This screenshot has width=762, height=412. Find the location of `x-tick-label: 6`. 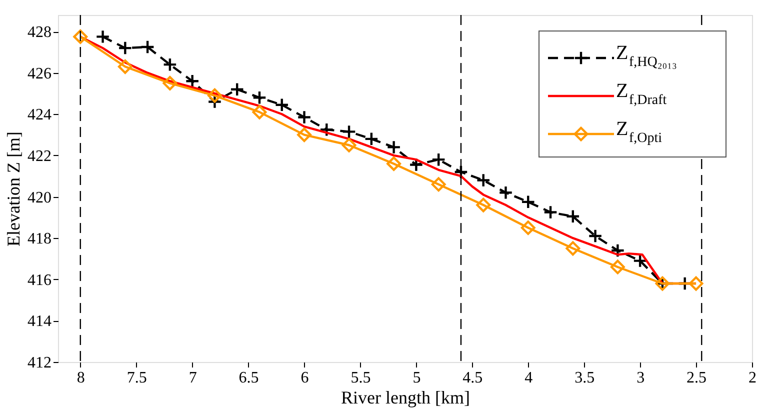

x-tick-label: 6 is located at coordinates (304, 378).